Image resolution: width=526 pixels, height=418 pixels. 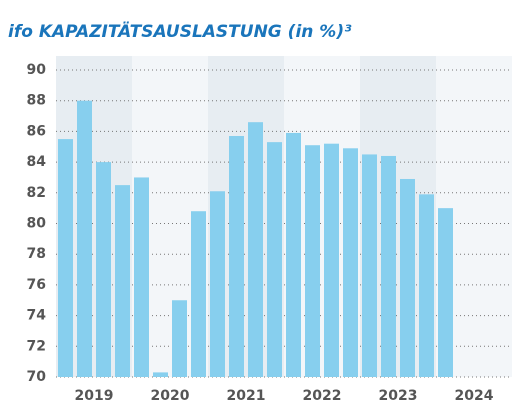 I want to click on chart-title: ifo KAPAZITÄTSAUSLASTUNG (in %)³, so click(x=180, y=31).